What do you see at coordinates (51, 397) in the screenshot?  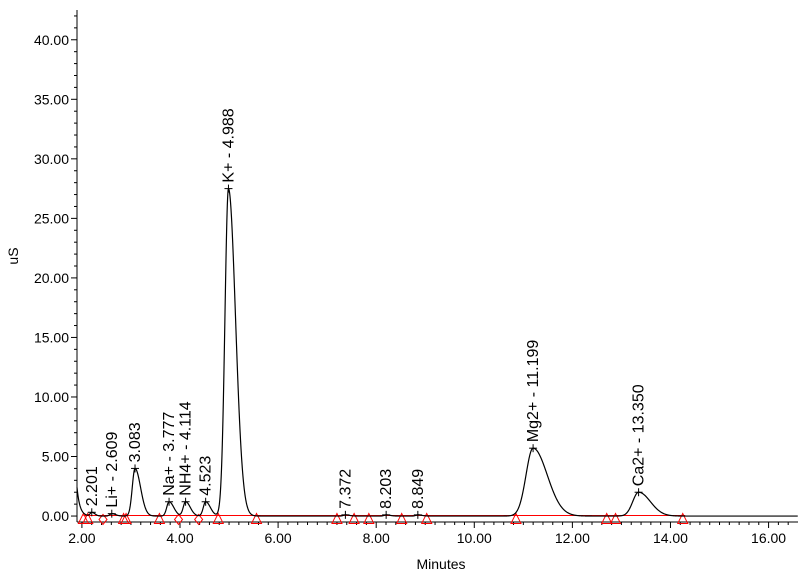 I see `y-tick-label: 10.00` at bounding box center [51, 397].